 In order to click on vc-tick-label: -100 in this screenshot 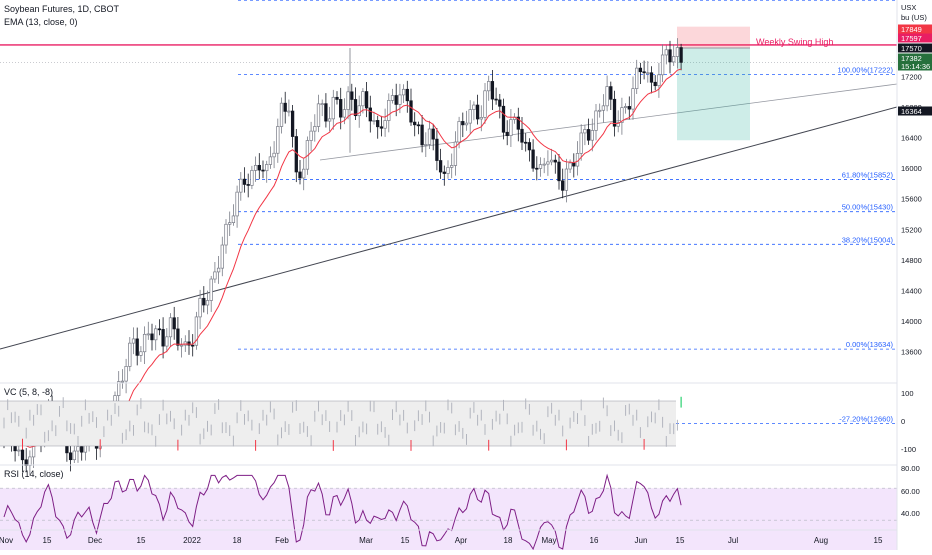, I will do `click(908, 449)`.